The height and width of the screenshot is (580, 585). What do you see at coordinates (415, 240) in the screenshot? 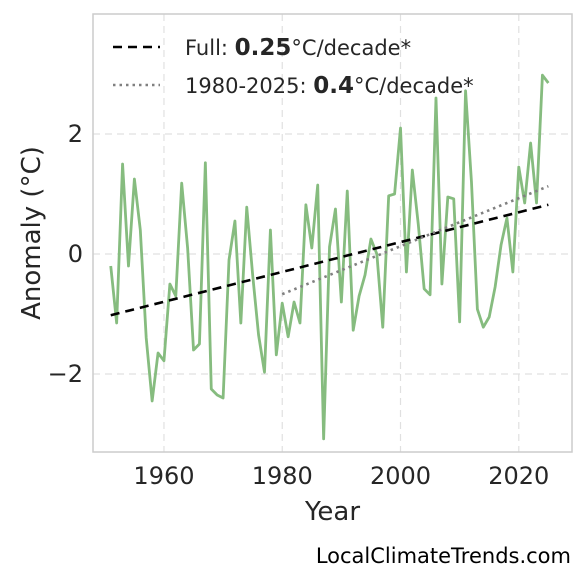
I see `trend-line-1980-2025` at bounding box center [415, 240].